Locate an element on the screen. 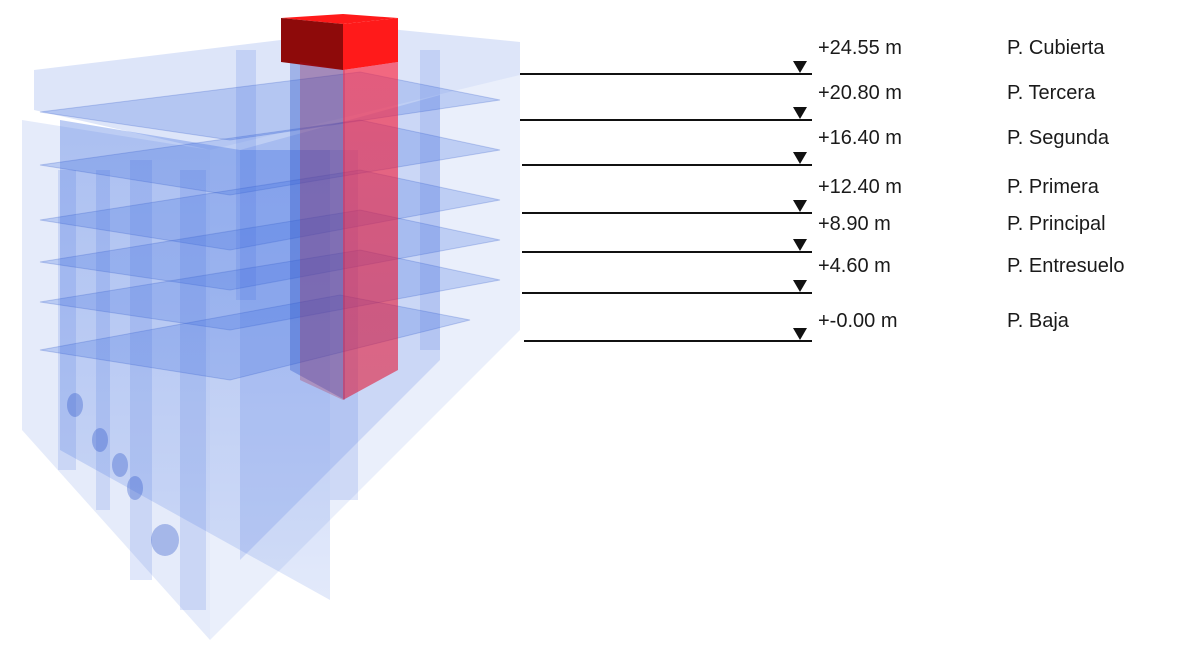  level-floor-name: P. Cubierta is located at coordinates (1056, 48).